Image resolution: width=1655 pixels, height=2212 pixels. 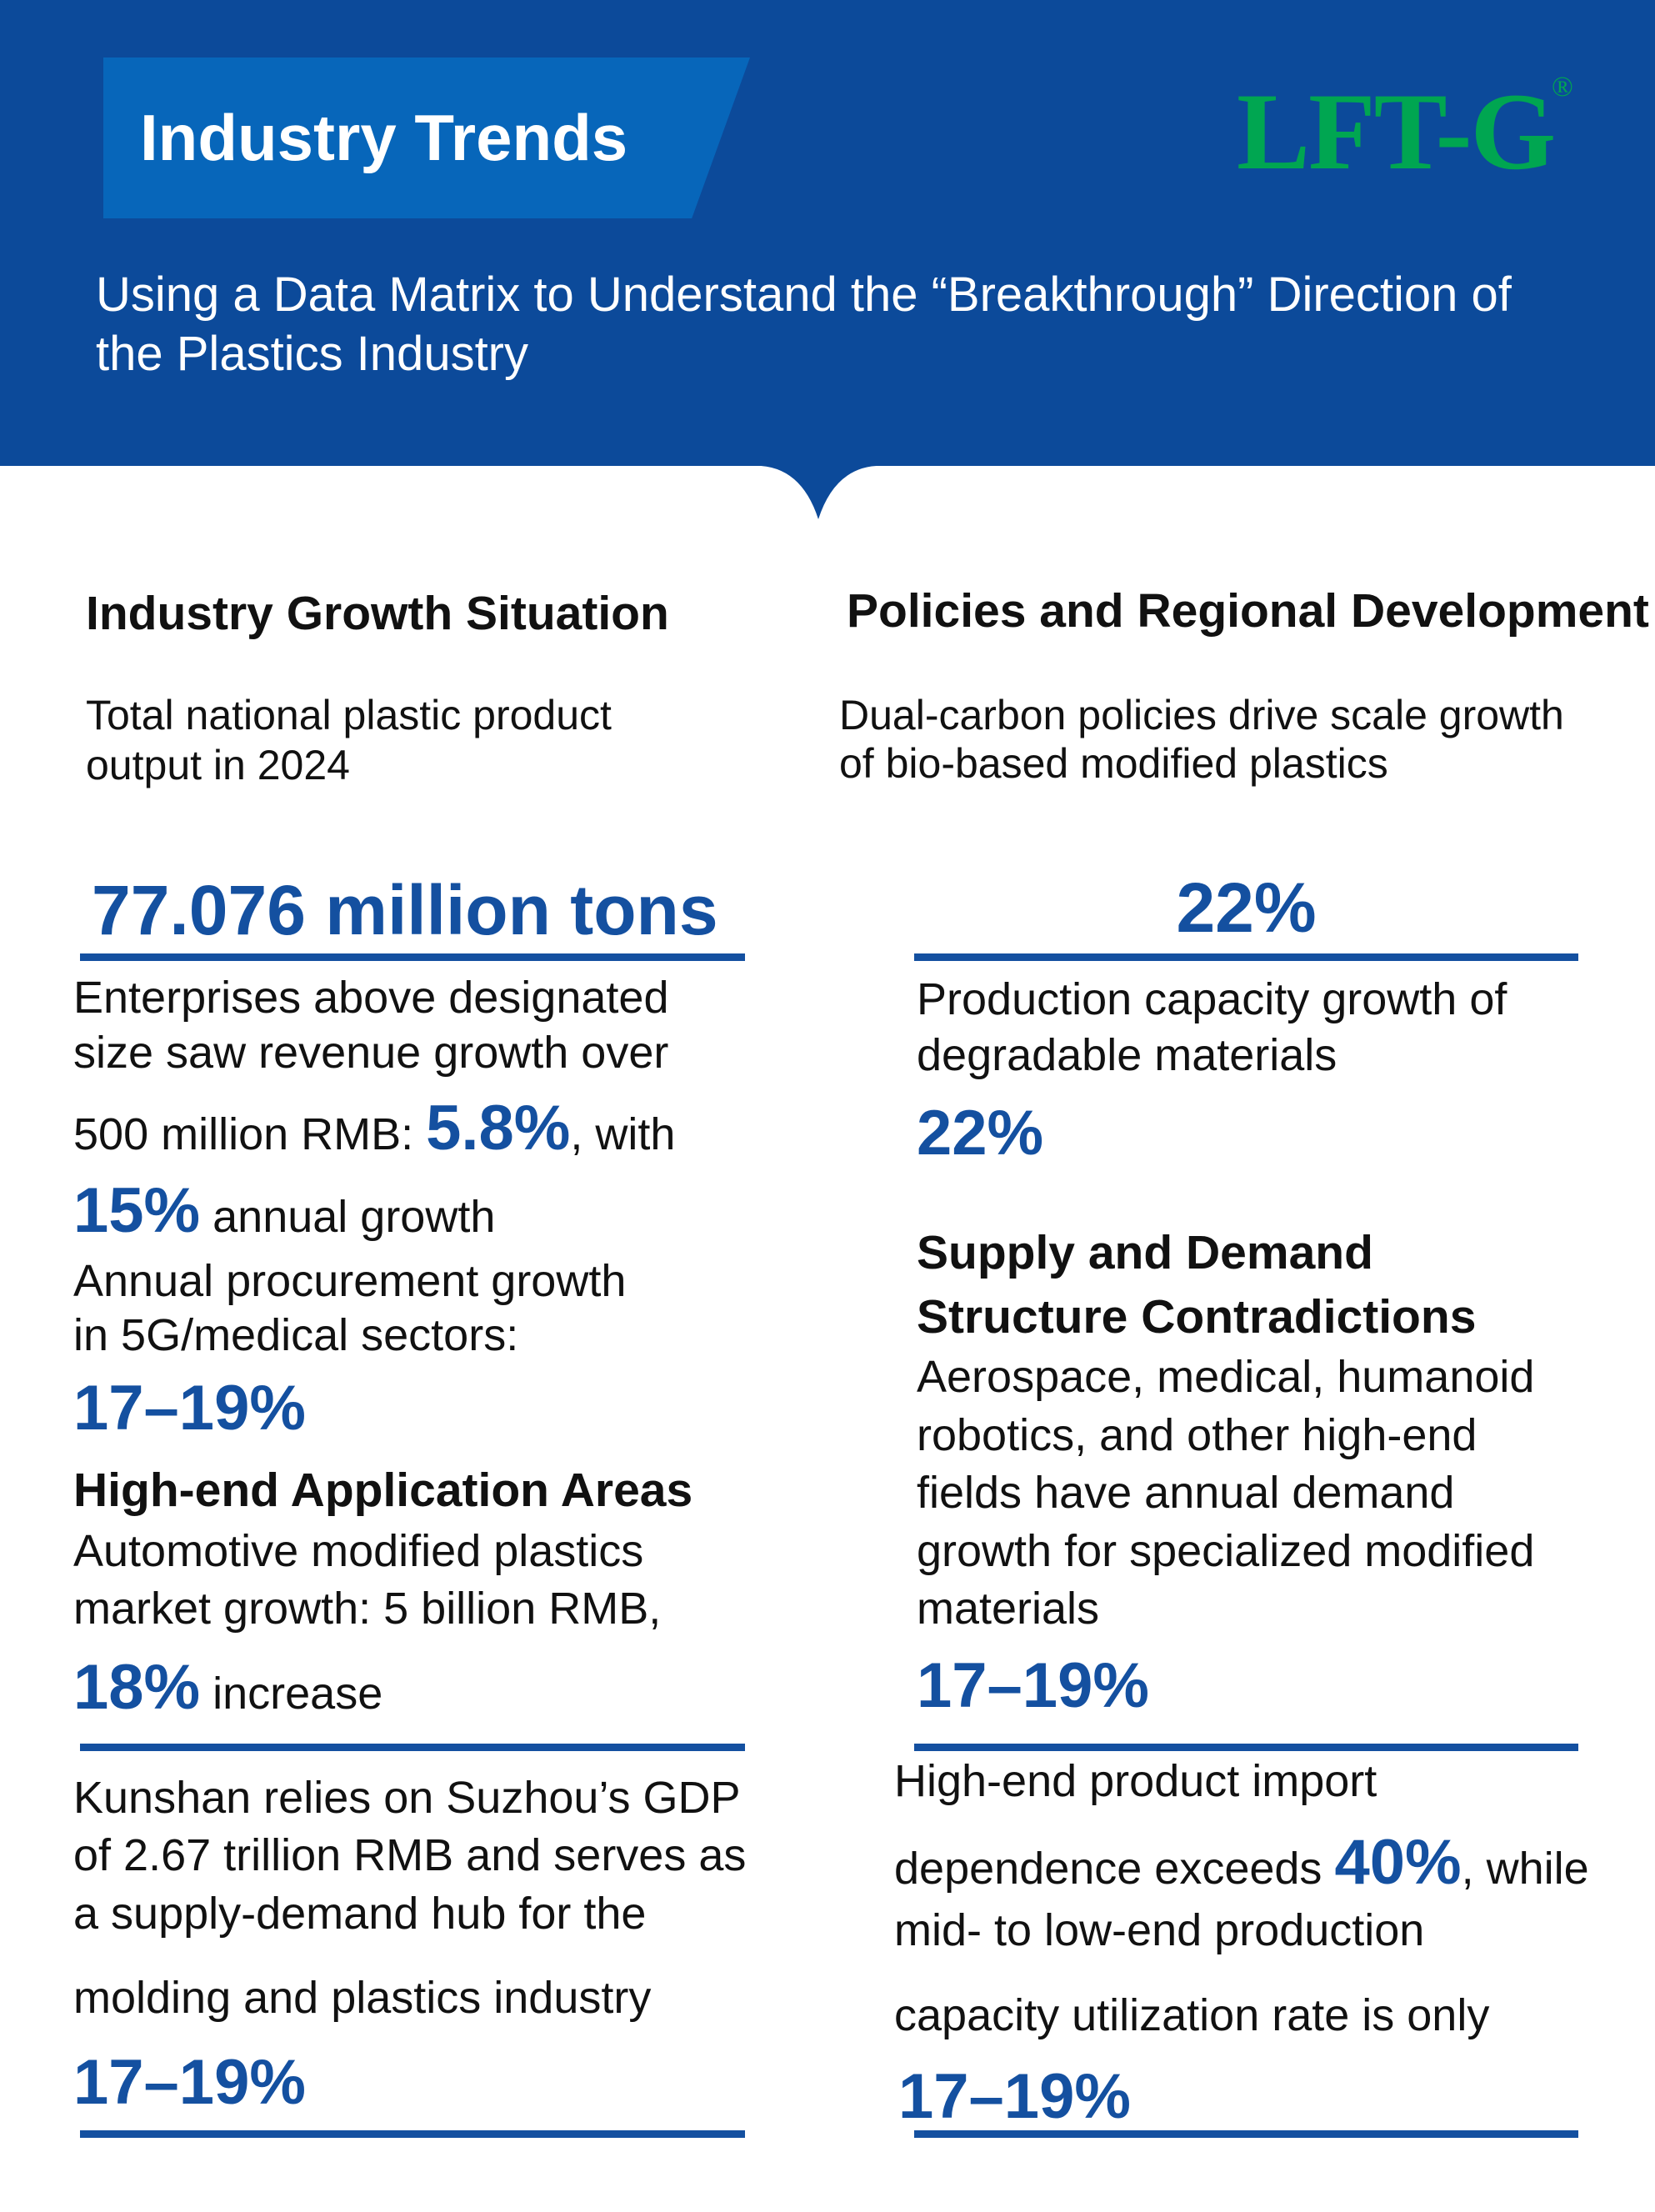 What do you see at coordinates (1226, 1377) in the screenshot?
I see `supply-line: Aerospace, medical, humanoid` at bounding box center [1226, 1377].